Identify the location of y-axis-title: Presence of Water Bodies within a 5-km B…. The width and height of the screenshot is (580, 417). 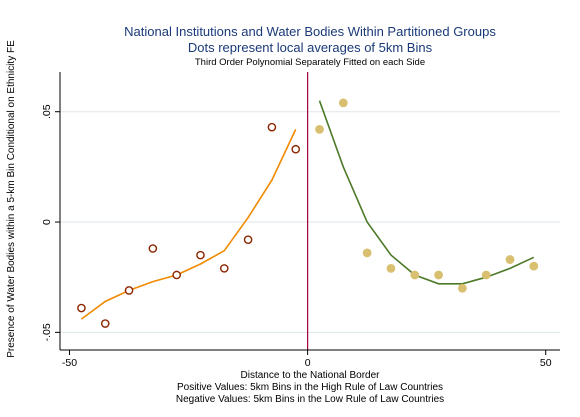
(11, 199).